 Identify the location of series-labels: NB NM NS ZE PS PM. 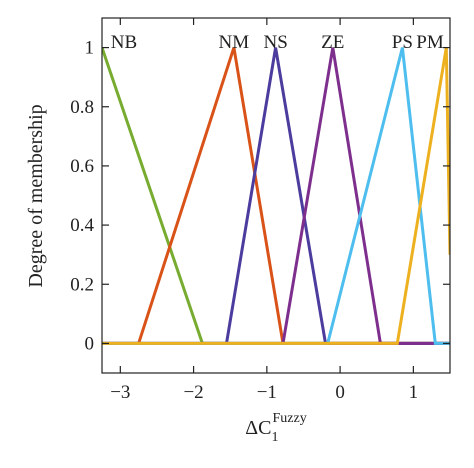
(277, 42).